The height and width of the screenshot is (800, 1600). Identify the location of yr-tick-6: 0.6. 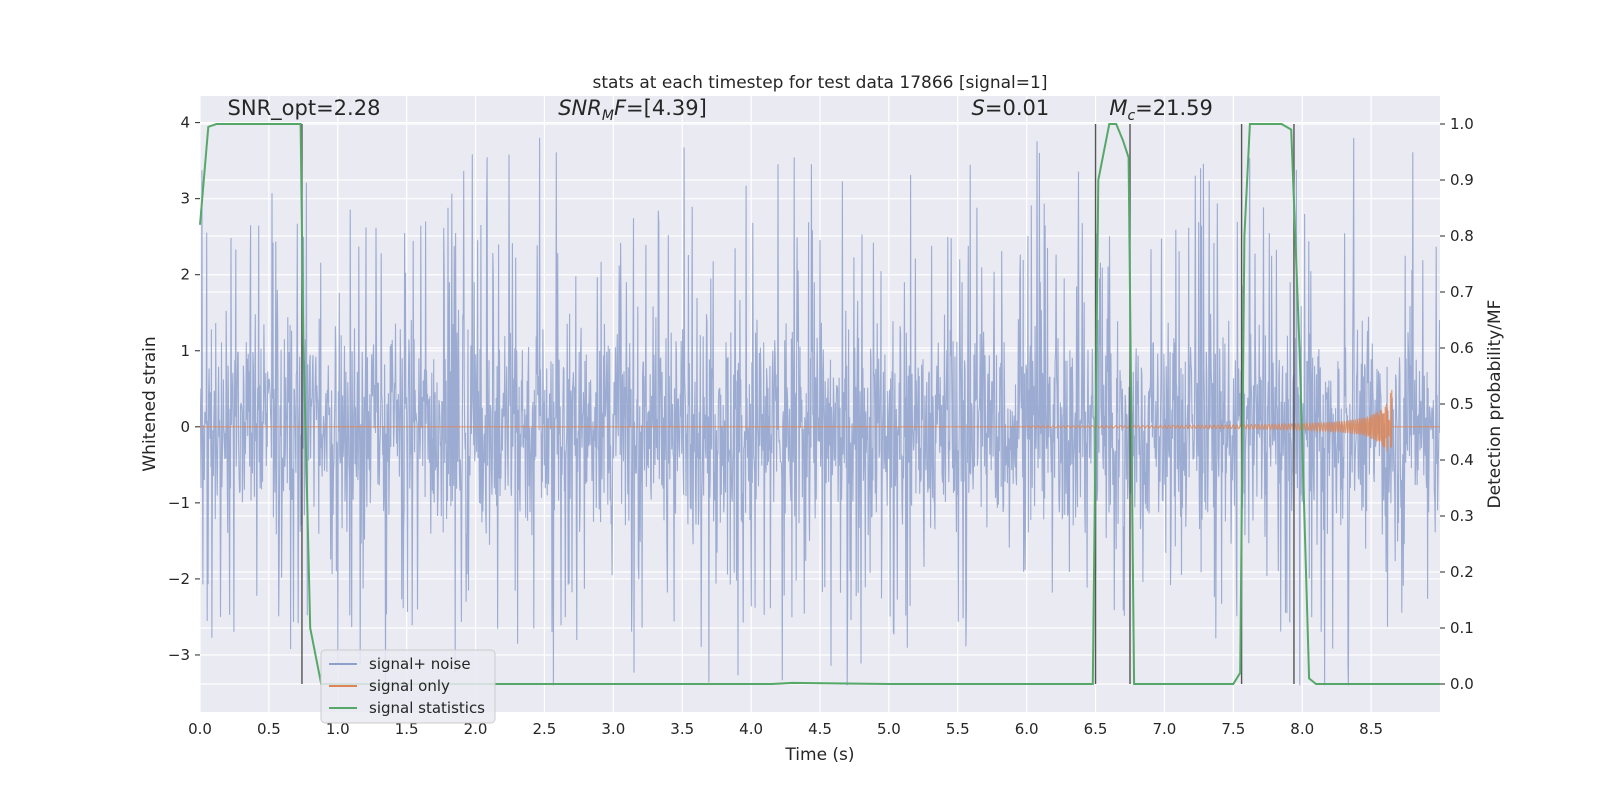
(1462, 348).